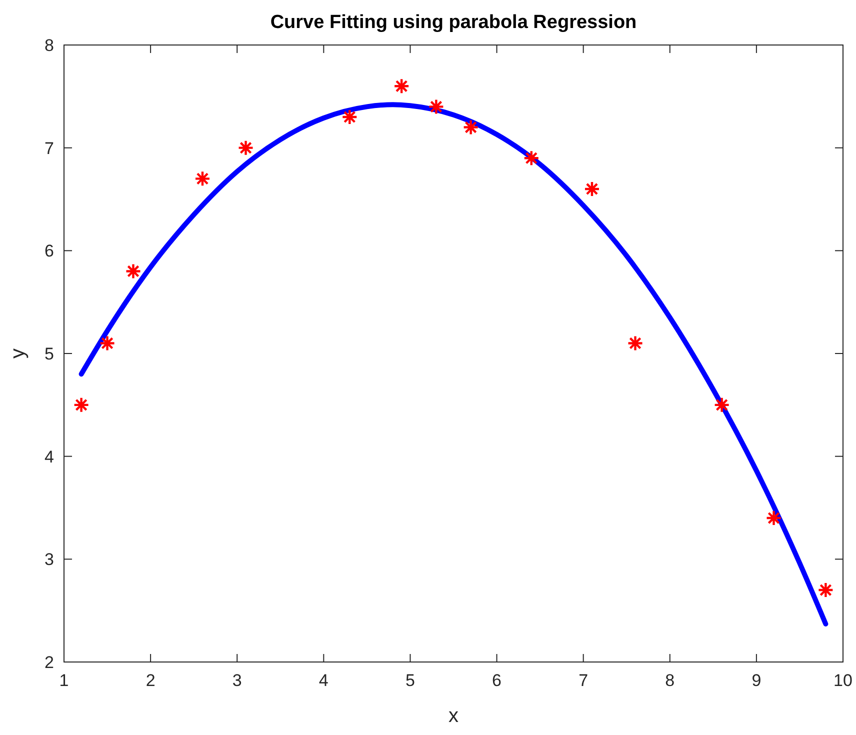  Describe the element at coordinates (64, 680) in the screenshot. I see `x-tick-label: 1` at that location.